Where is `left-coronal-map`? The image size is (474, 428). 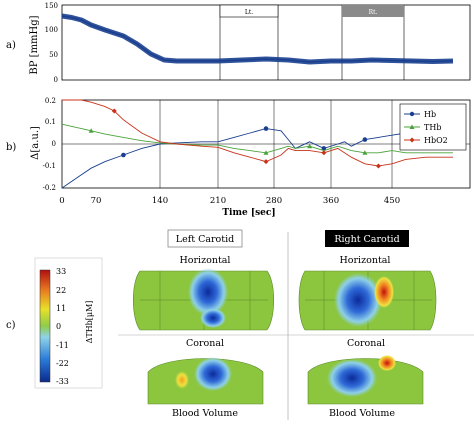
left-coronal-map is located at coordinates (205, 381).